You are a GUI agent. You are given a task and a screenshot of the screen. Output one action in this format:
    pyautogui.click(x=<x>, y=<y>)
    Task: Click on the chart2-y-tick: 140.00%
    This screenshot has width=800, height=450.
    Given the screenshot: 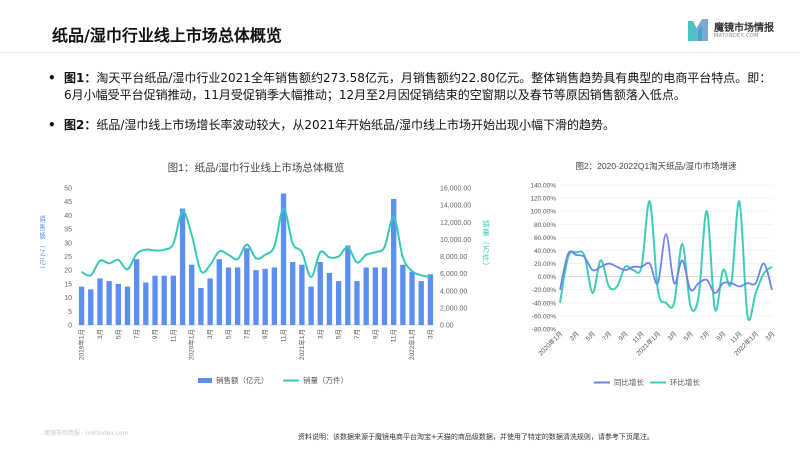 What is the action you would take?
    pyautogui.click(x=543, y=186)
    